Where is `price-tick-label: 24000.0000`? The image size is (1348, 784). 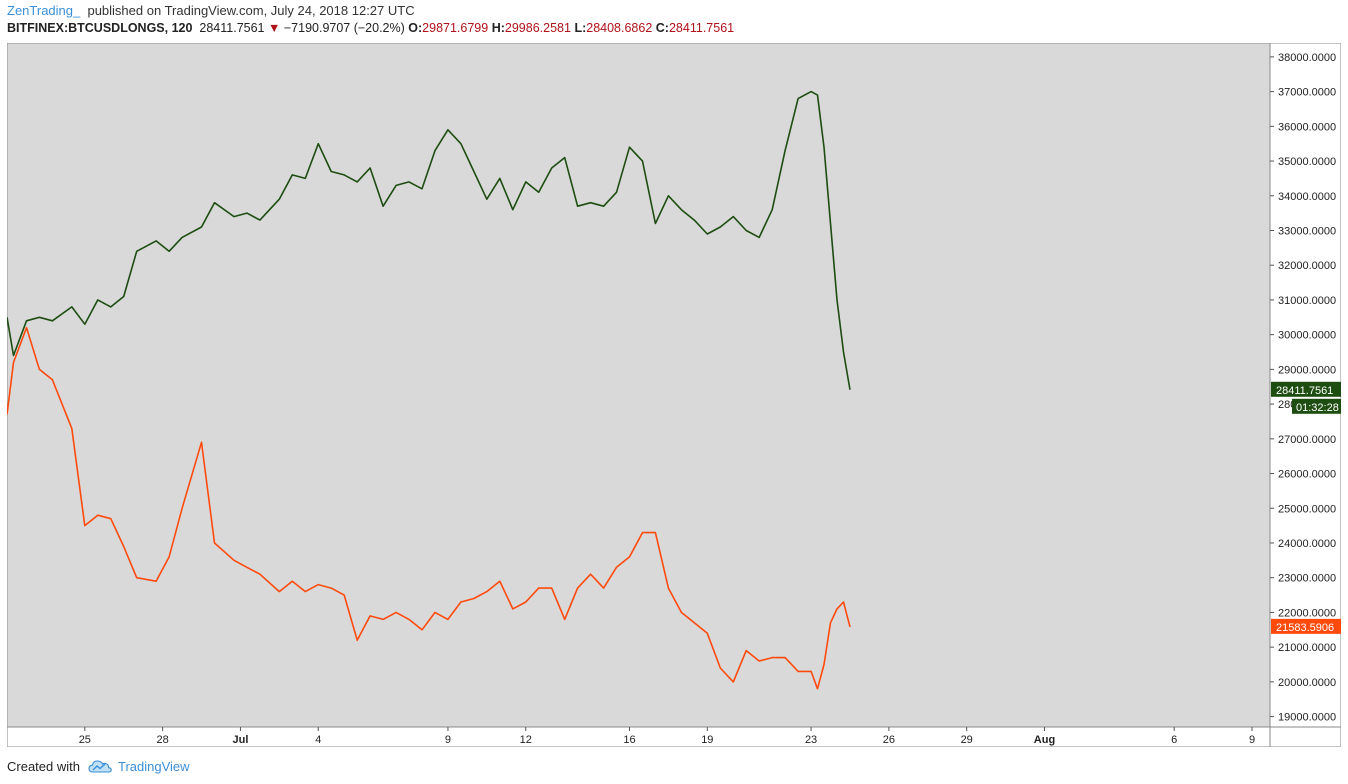 price-tick-label: 24000.0000 is located at coordinates (1307, 544).